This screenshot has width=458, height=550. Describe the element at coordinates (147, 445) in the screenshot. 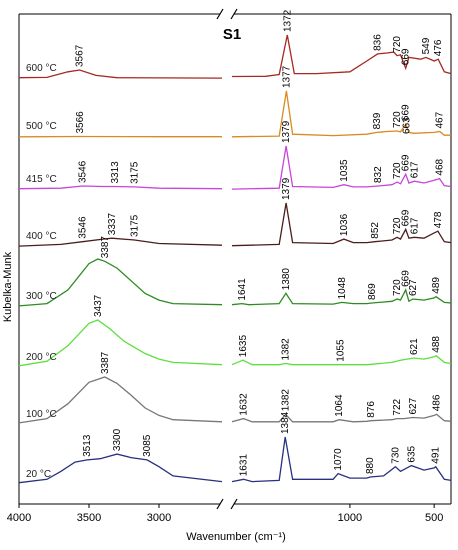

I see `peak-label: 3085` at that location.